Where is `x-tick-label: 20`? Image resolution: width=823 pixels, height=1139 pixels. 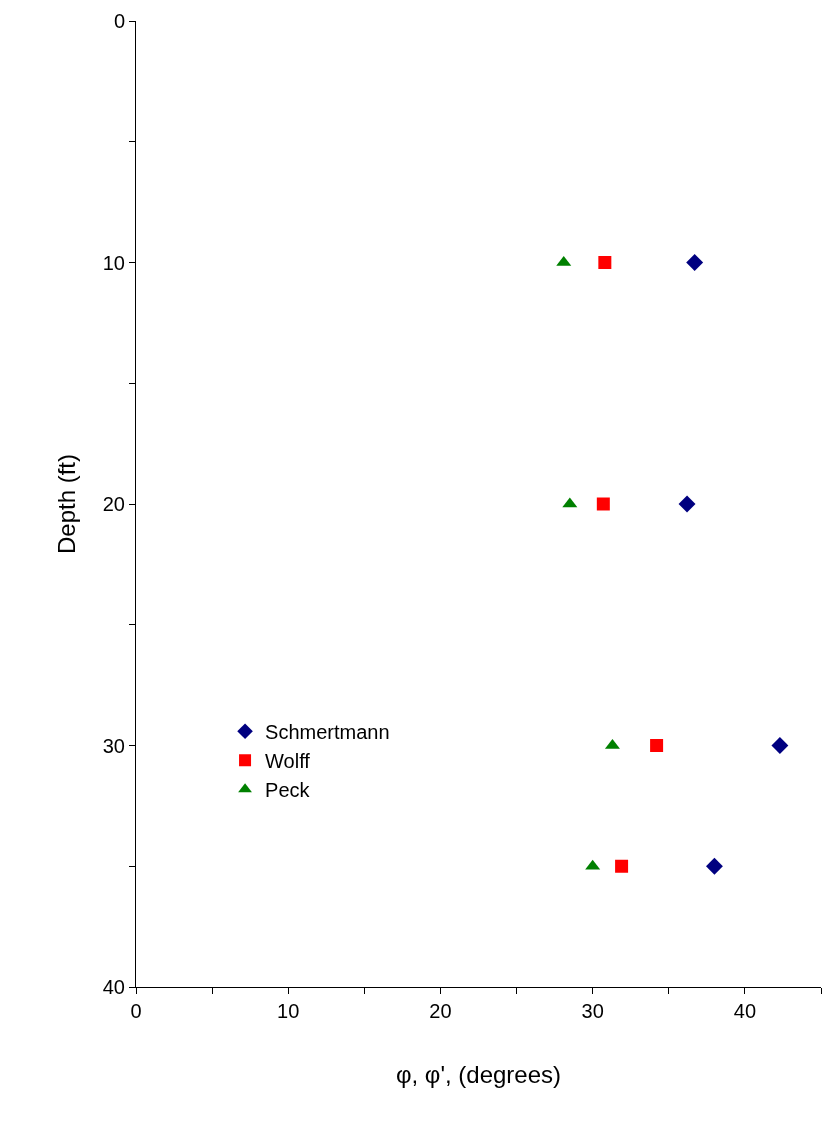 x-tick-label: 20 is located at coordinates (440, 1011).